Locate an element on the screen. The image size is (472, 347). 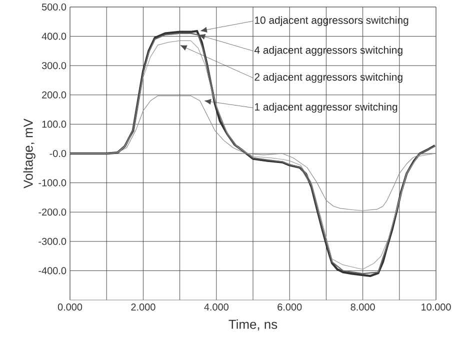
y-tick-label: 400.0 is located at coordinates (54, 36).